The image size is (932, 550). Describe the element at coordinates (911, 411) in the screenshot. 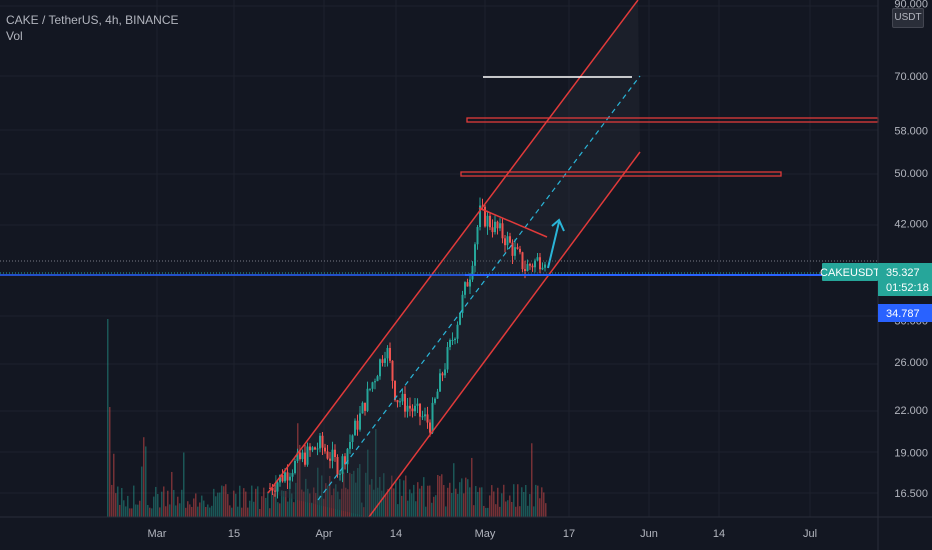

I see `price-tick-label: 22.000` at that location.